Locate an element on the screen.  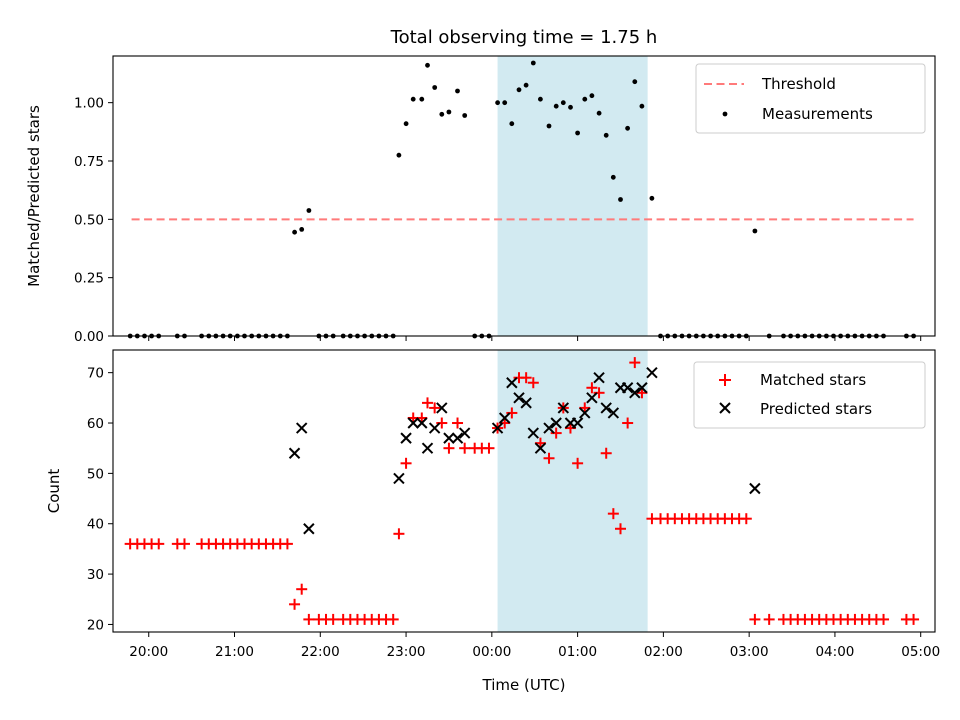
top-y-ticks: 0.00 0.25 0.50 0.75 1.00 is located at coordinates (93, 220).